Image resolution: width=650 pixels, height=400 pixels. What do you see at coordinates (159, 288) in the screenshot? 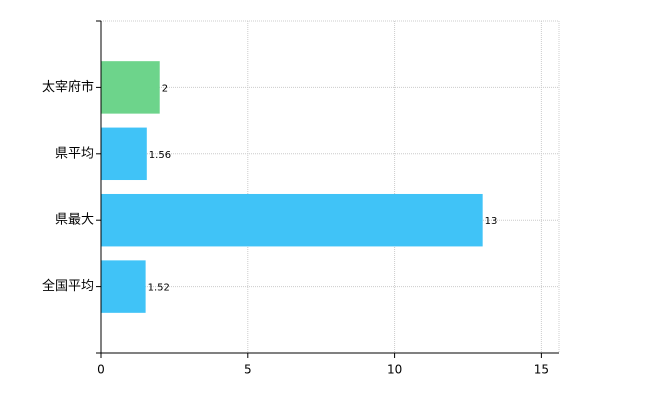
I see `value-label: 1.52` at bounding box center [159, 288].